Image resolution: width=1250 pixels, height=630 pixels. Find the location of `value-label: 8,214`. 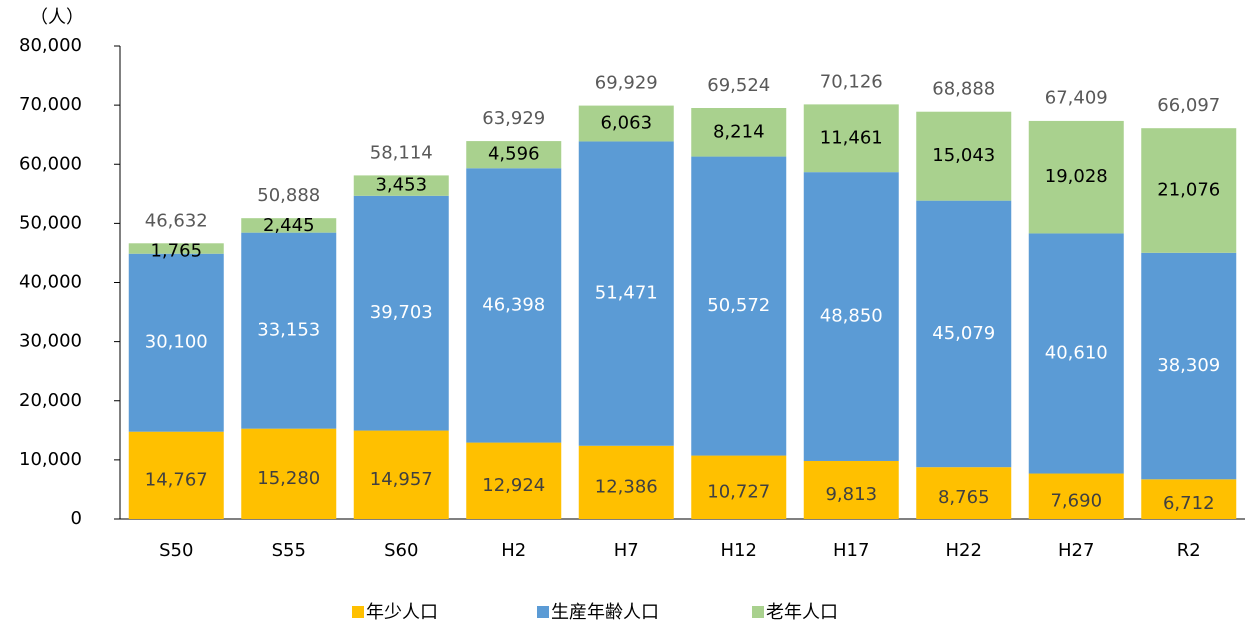

value-label: 8,214 is located at coordinates (739, 131).